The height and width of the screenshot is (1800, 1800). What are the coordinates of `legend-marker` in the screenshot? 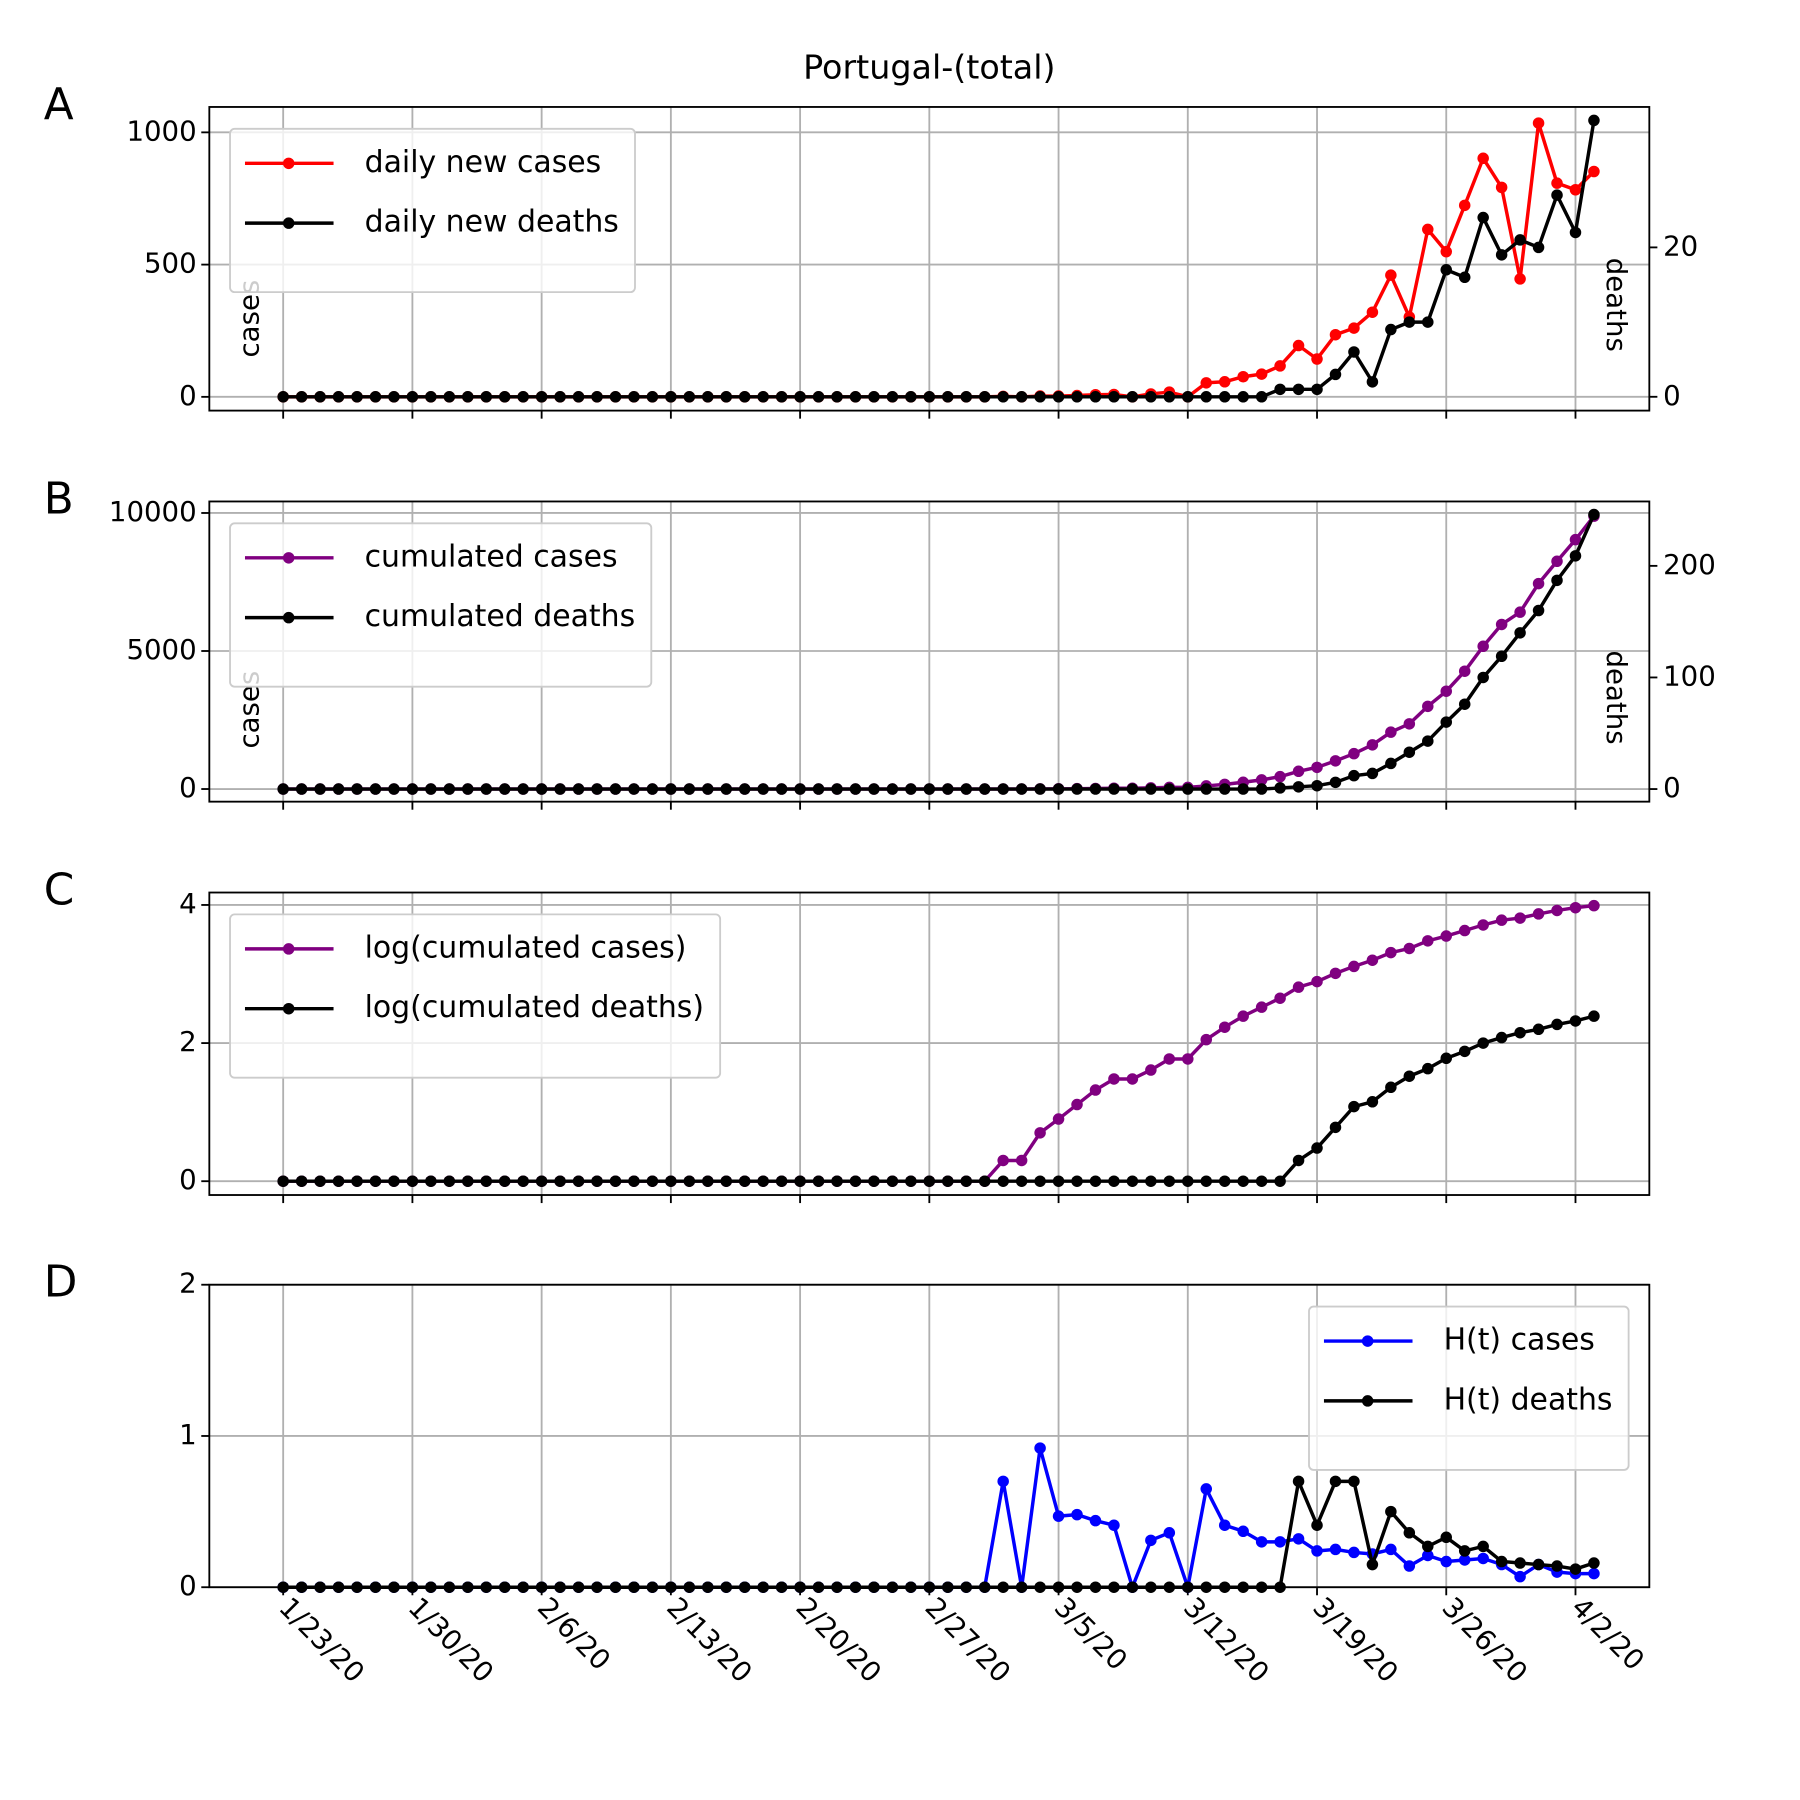 It's located at (288, 163).